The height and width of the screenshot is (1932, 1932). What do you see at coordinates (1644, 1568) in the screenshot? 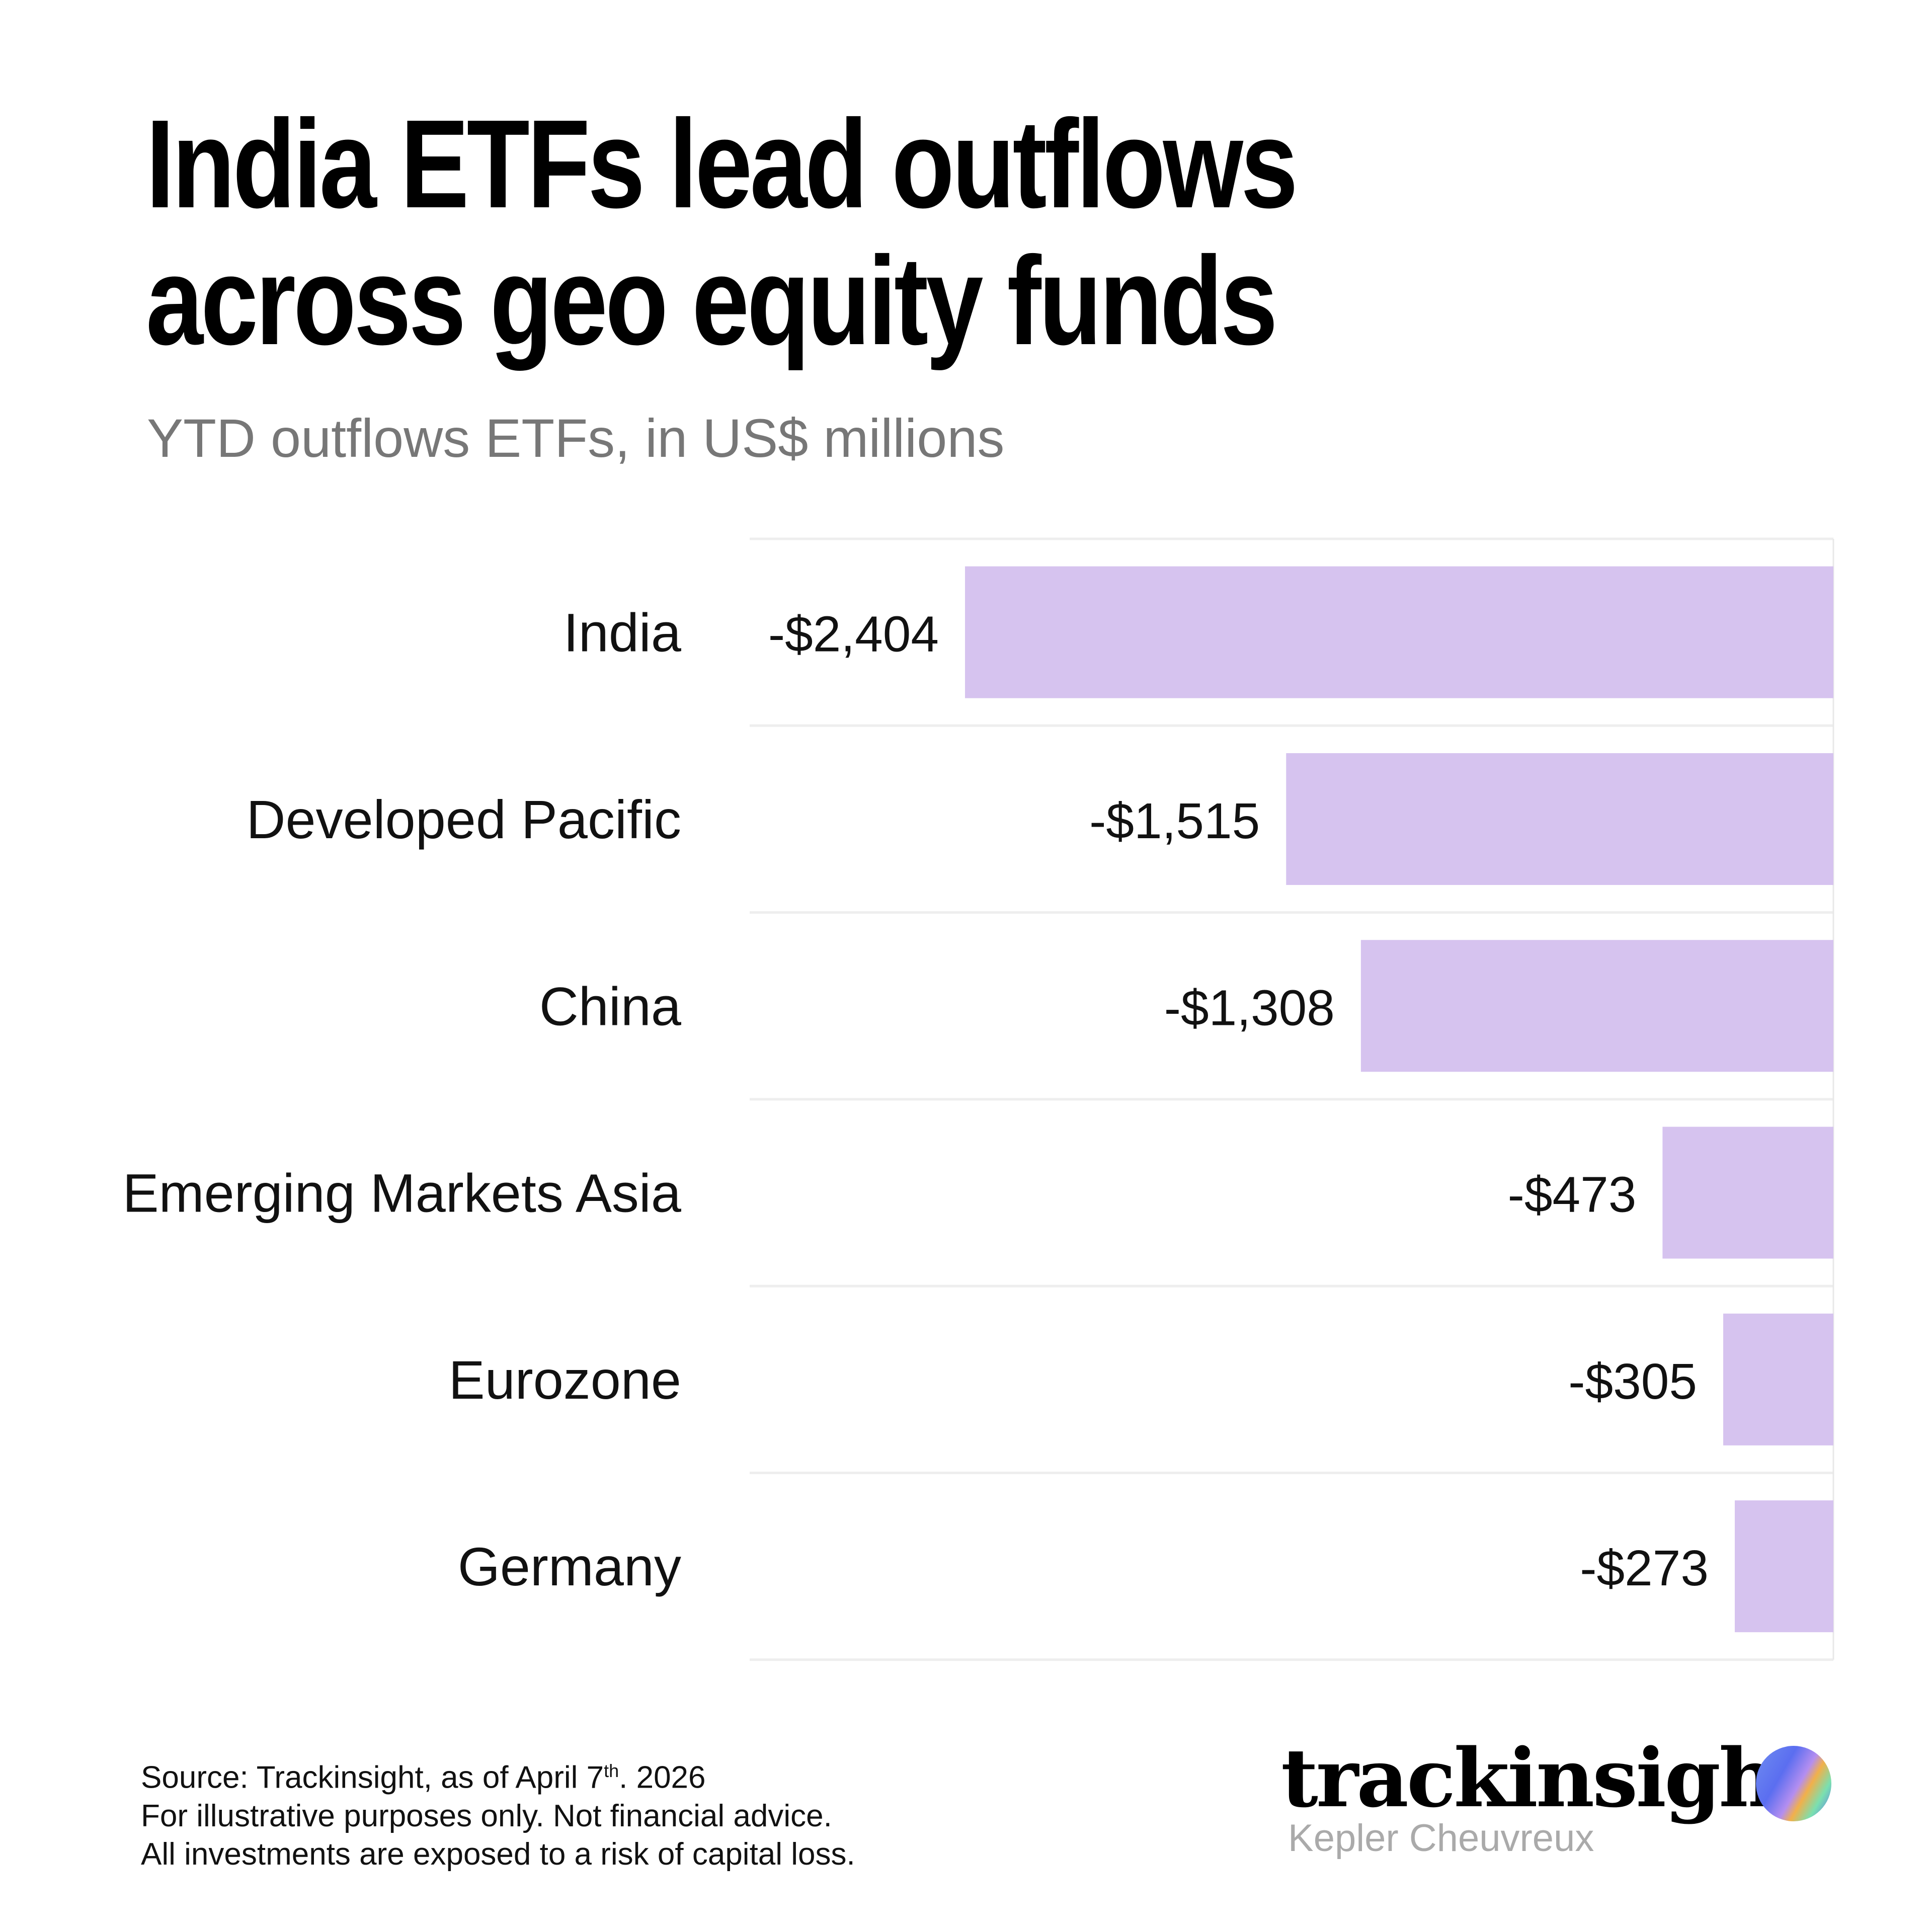
I see `value-label: -$273` at bounding box center [1644, 1568].